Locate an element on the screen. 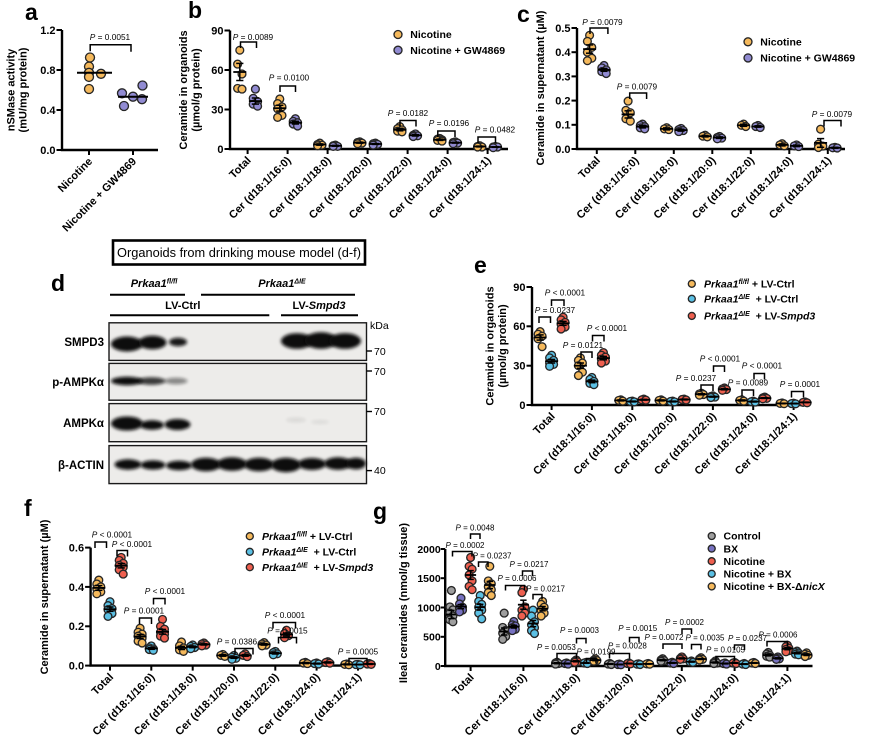 The width and height of the screenshot is (879, 749). svg-text: P = 0.0386 is located at coordinates (237, 642).